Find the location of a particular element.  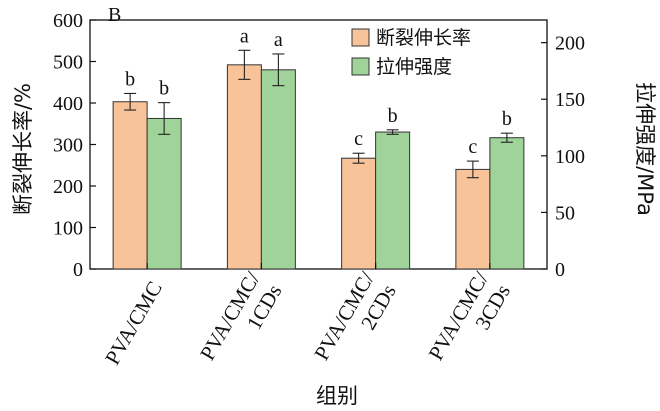

legend-swatch-elongation is located at coordinates (360, 37).